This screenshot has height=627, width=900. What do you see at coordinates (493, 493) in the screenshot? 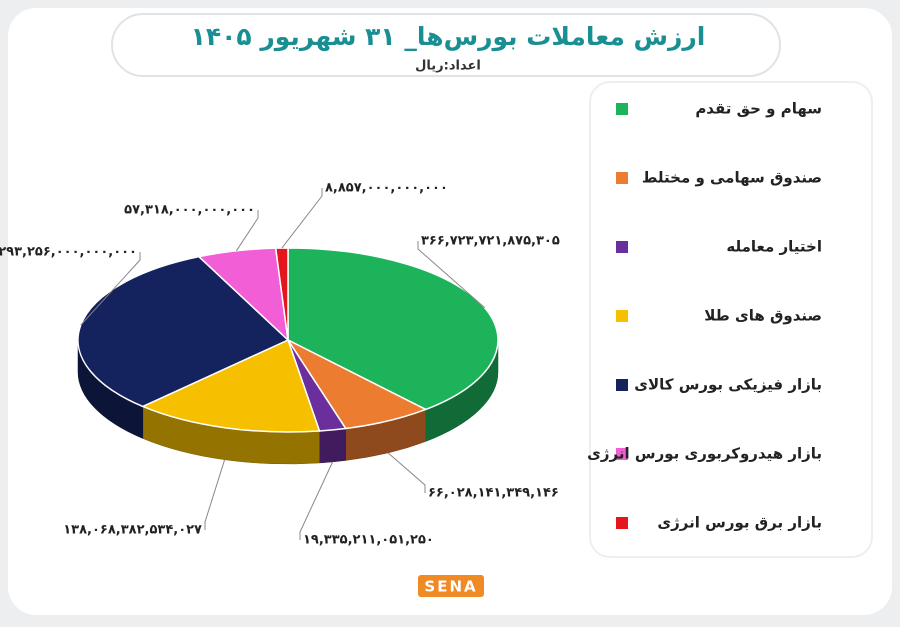
I see `value-label: ۶۶,۰۲۸,۱۴۱,۳۴۹,۱۴۶` at bounding box center [493, 493].